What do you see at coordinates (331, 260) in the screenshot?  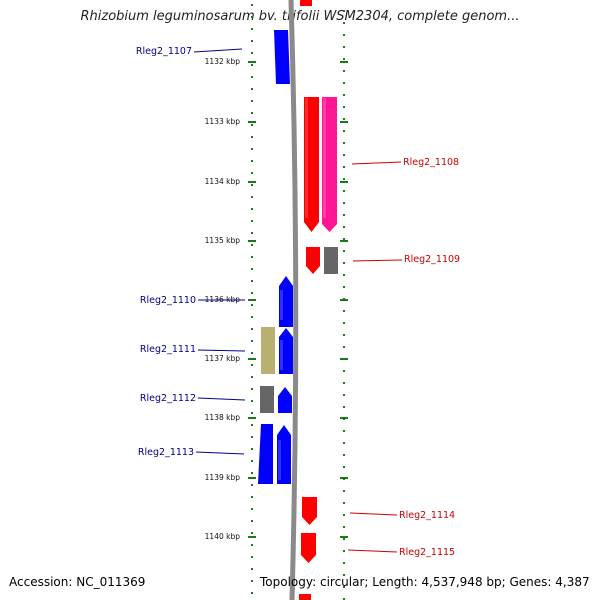 I see `gene-1109-paralog-shape` at bounding box center [331, 260].